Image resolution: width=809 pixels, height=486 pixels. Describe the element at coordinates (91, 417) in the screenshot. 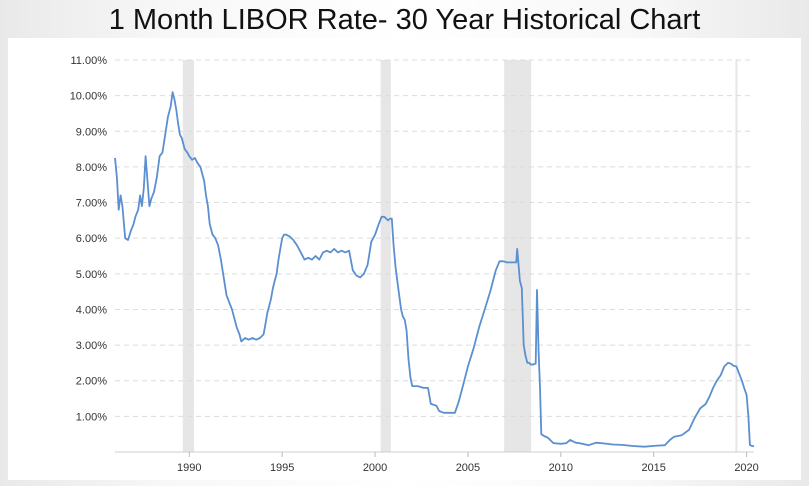

I see `y-tick-label: 1.00%` at that location.